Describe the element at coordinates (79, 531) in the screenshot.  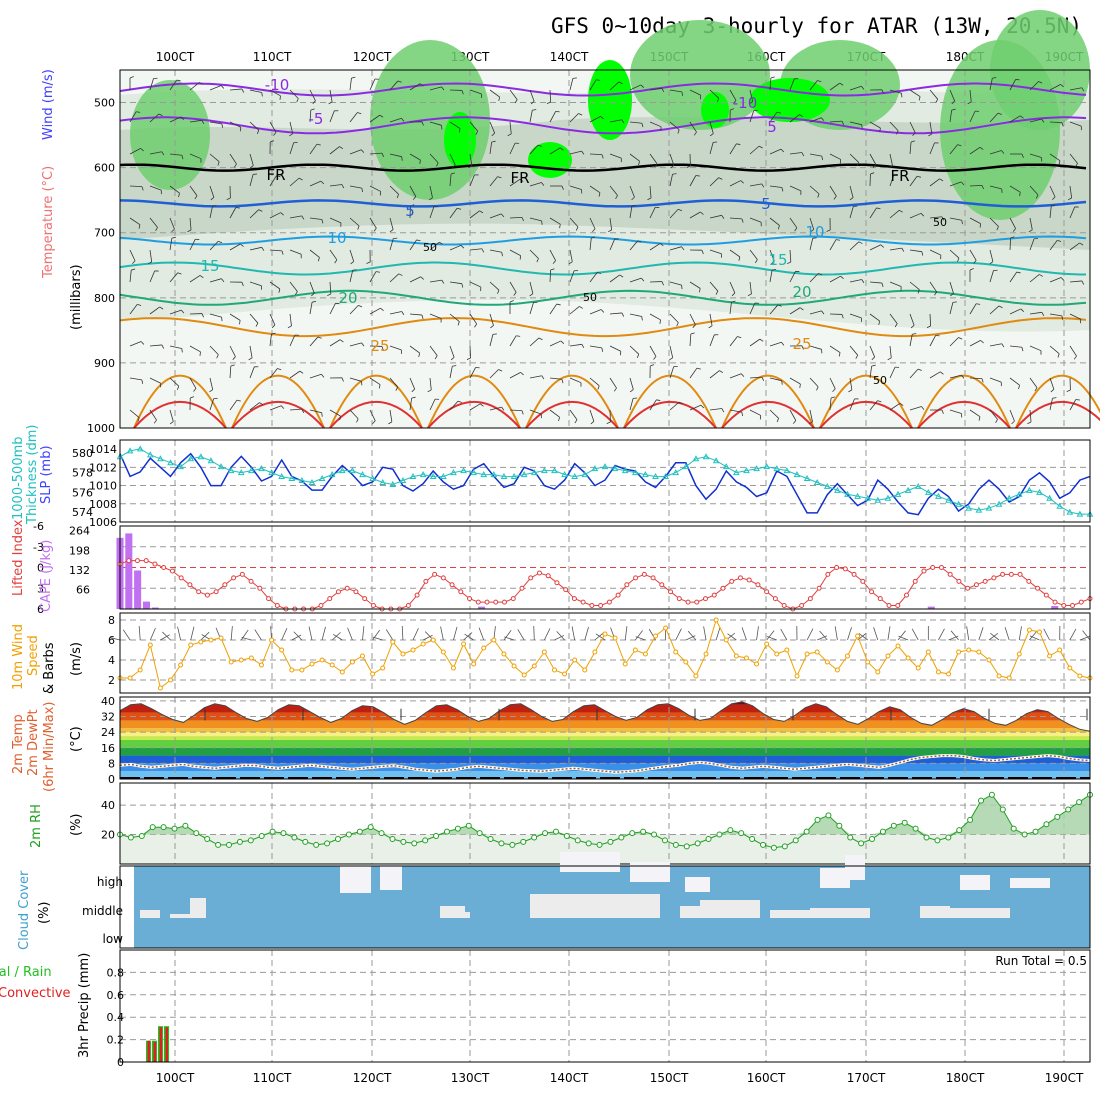
I see `cape-ytick: 264` at that location.